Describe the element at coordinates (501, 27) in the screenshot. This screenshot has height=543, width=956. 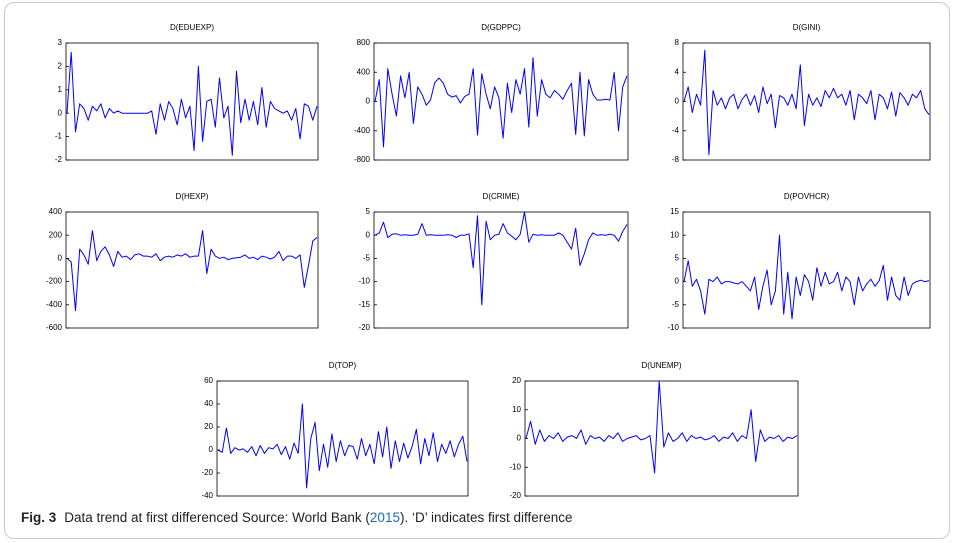
I see `chart-title: D(GDPPC)` at that location.